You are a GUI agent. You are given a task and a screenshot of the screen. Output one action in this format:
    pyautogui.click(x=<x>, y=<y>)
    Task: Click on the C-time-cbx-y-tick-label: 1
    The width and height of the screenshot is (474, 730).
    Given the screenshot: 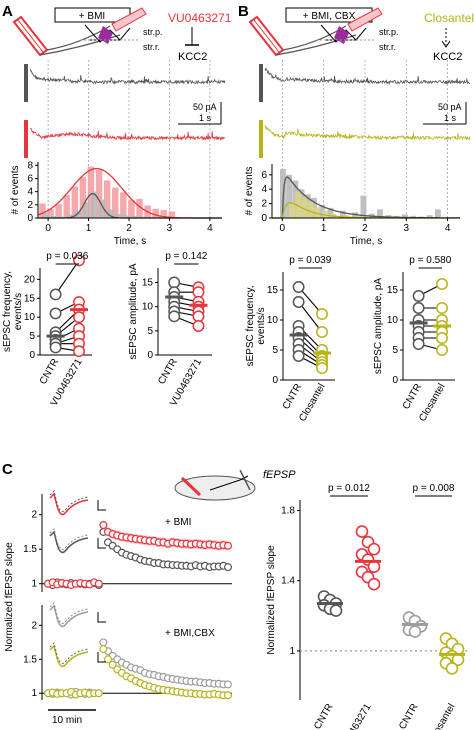 What is the action you would take?
    pyautogui.click(x=34, y=693)
    